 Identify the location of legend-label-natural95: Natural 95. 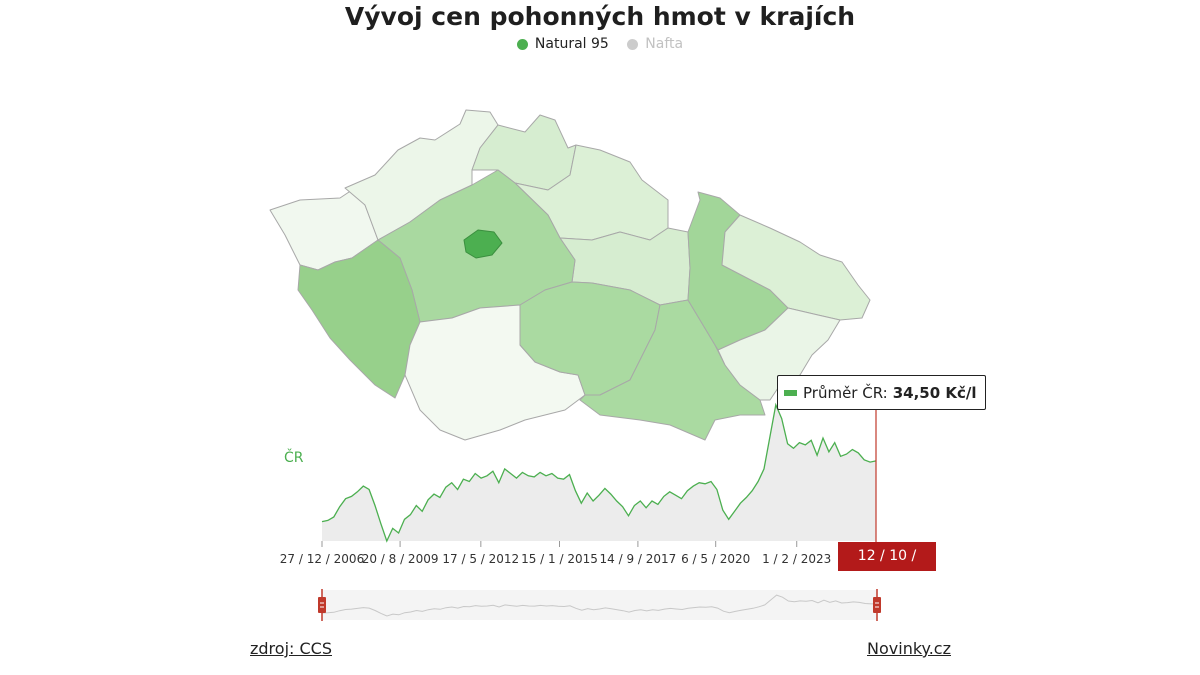
(571, 44).